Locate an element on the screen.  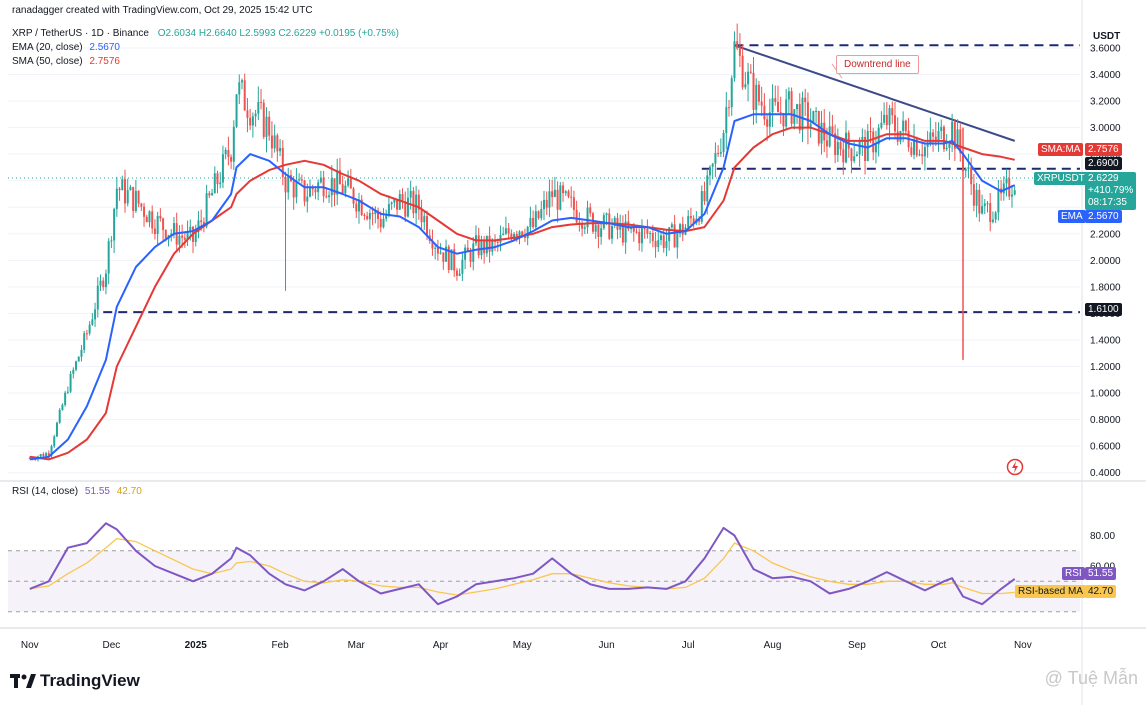
rsi-ma-line is located at coordinates (522, 566).